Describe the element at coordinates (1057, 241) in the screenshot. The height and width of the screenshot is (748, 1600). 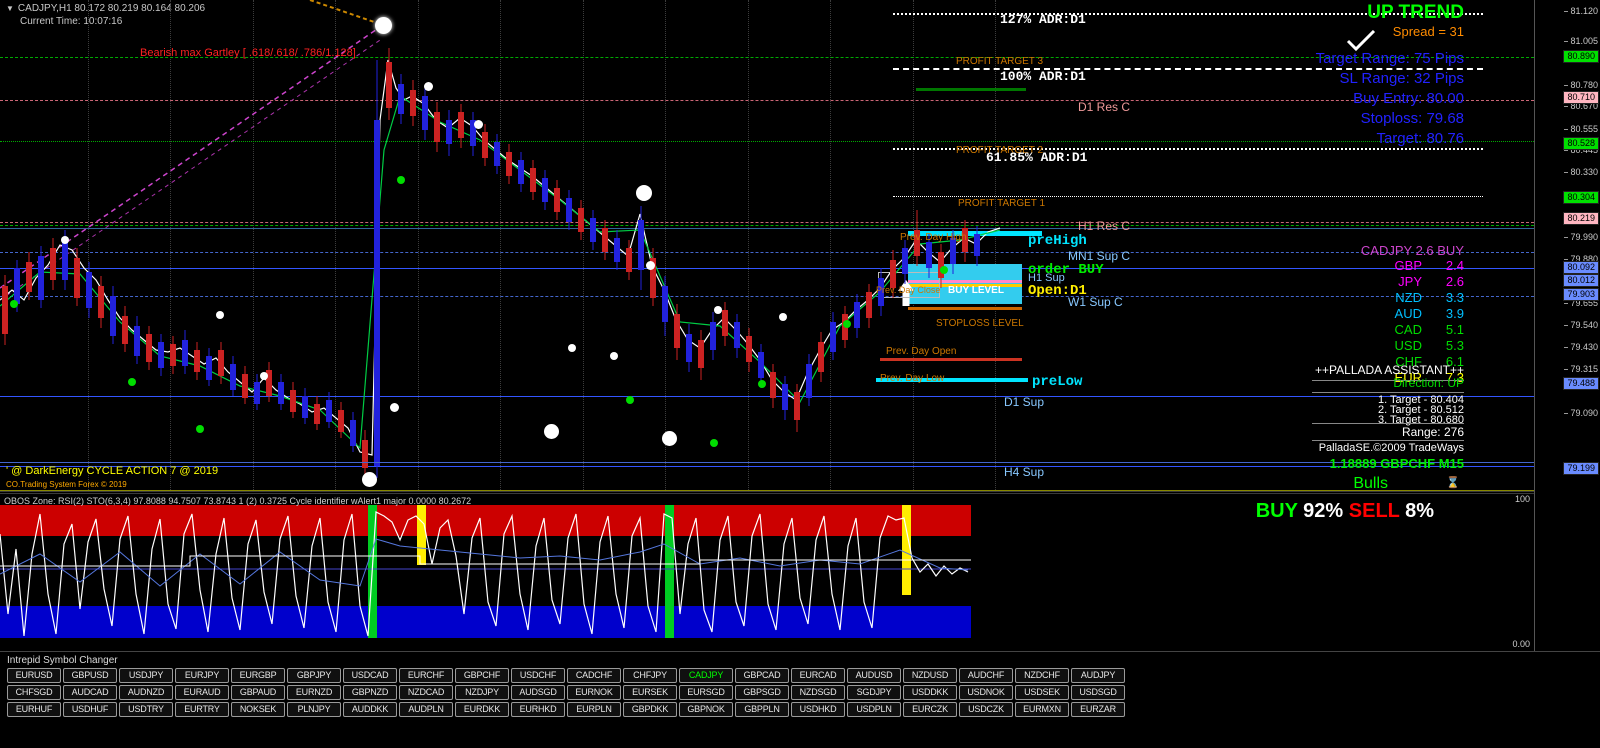
I see `prehigh-label: preHigh` at that location.